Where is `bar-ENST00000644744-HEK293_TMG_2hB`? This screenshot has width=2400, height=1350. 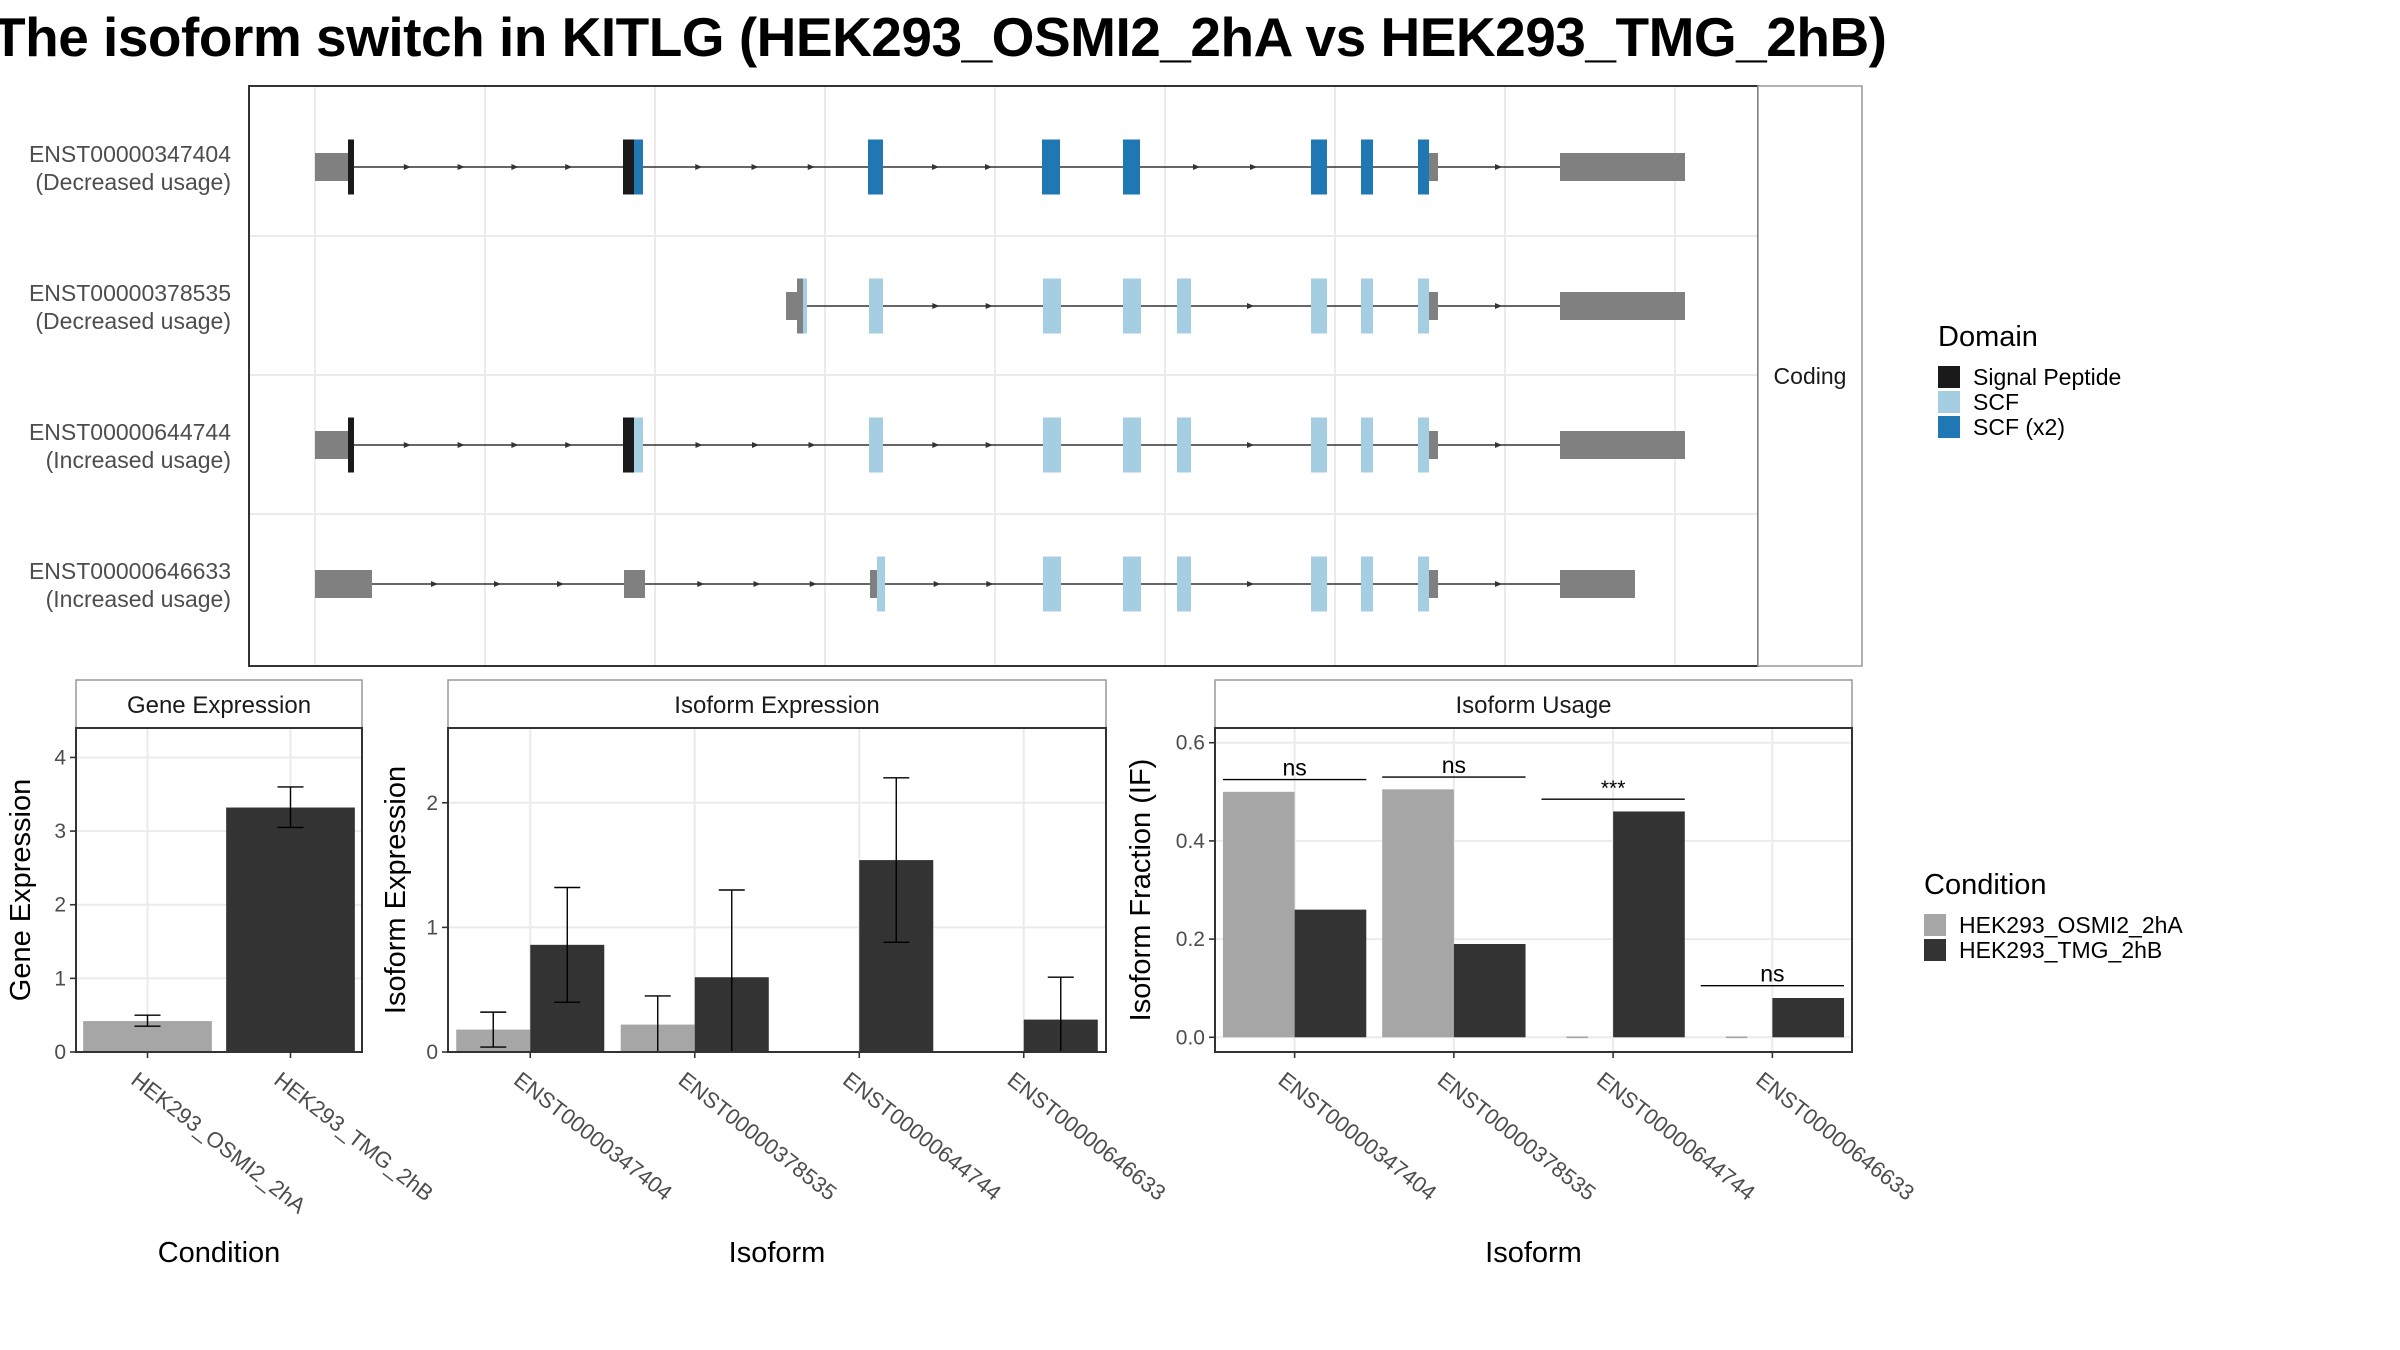 bar-ENST00000644744-HEK293_TMG_2hB is located at coordinates (1649, 924).